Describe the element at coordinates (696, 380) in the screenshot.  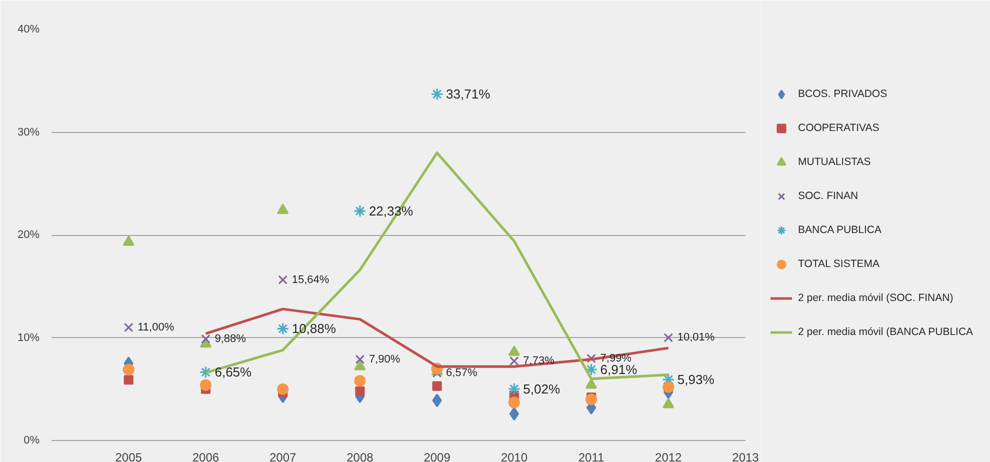
I see `data-label: 5,93%` at that location.